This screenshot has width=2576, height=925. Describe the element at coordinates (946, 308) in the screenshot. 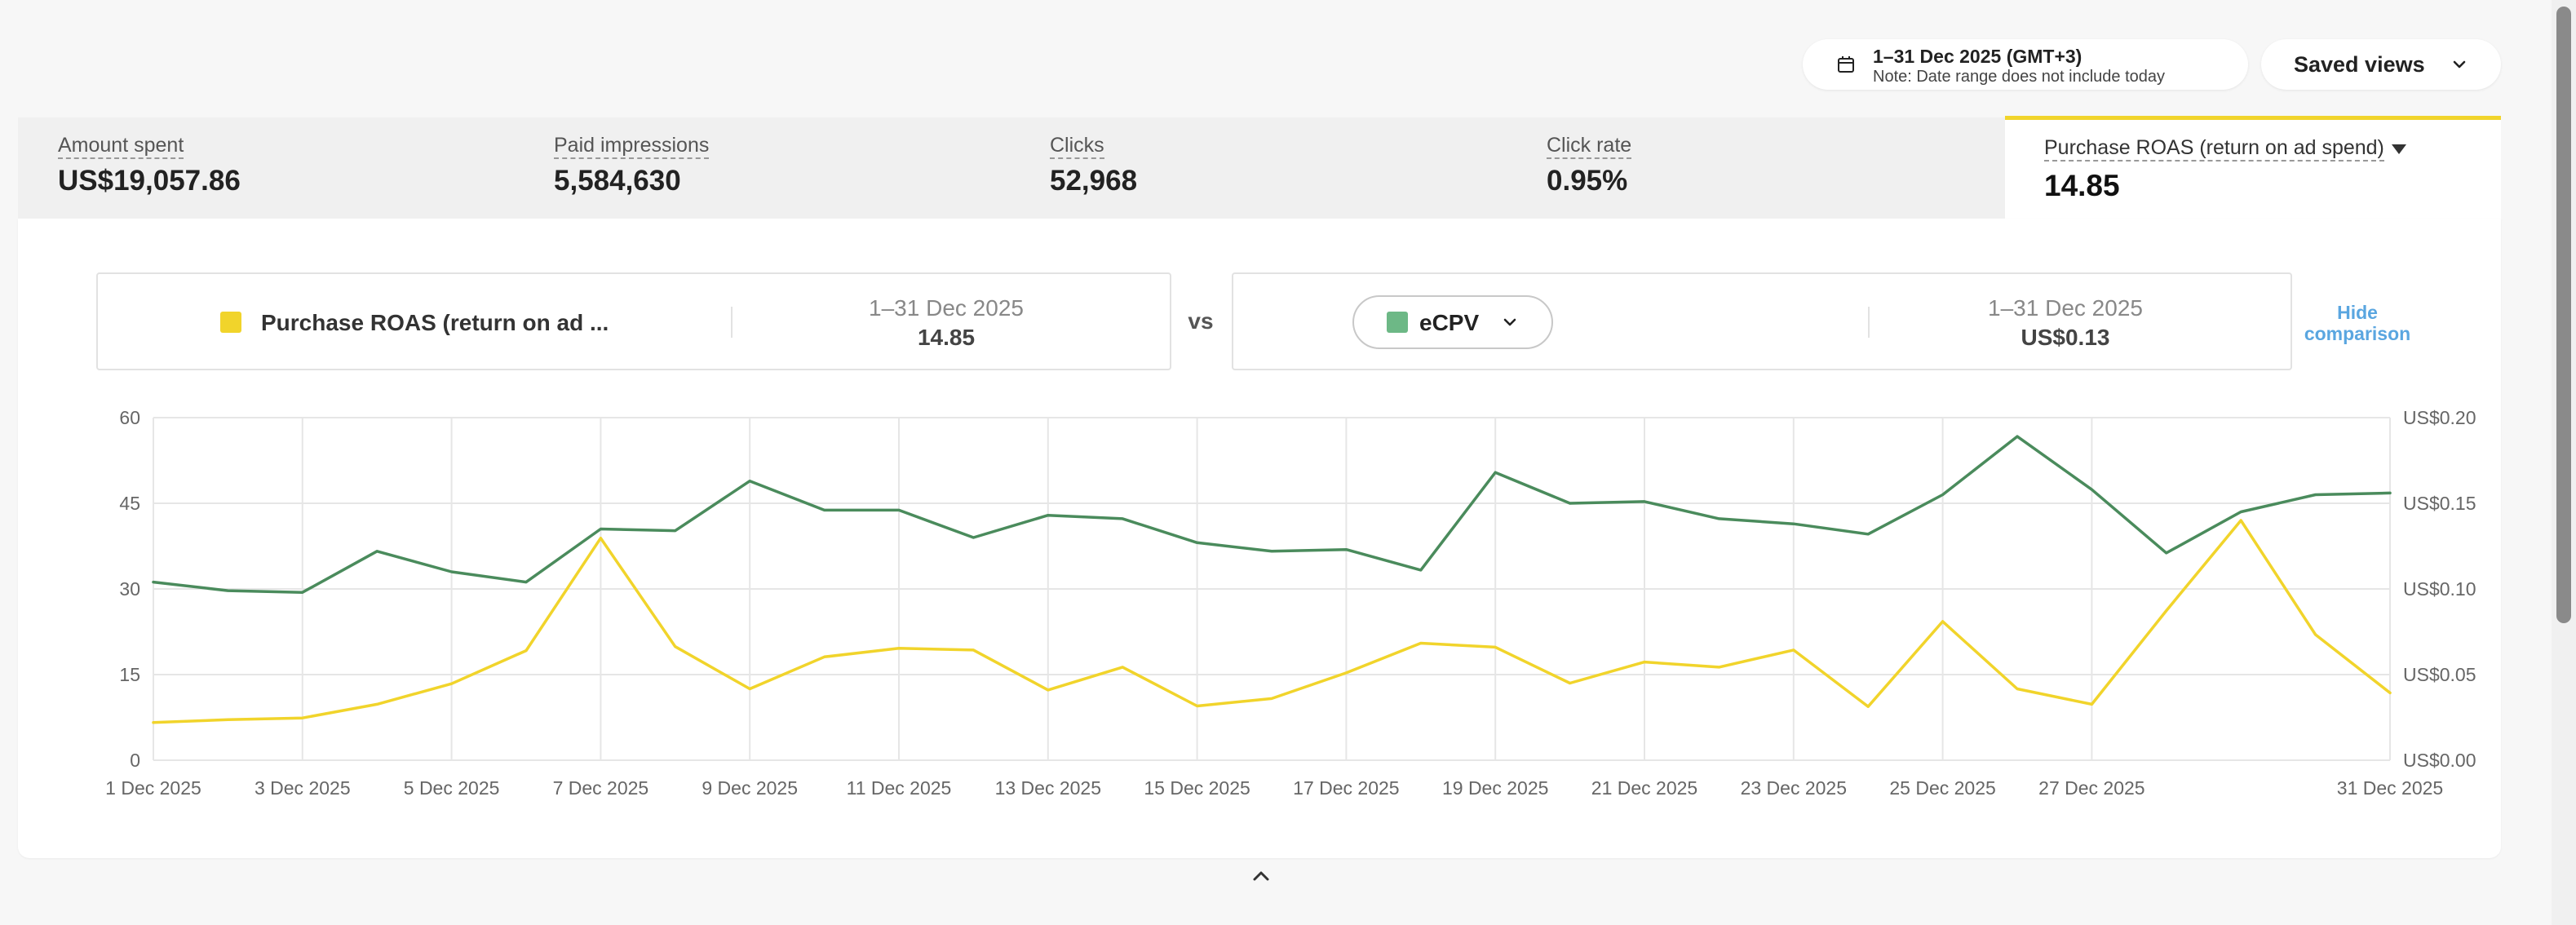

I see `primary-metric-date: 1–31 Dec 2025` at that location.